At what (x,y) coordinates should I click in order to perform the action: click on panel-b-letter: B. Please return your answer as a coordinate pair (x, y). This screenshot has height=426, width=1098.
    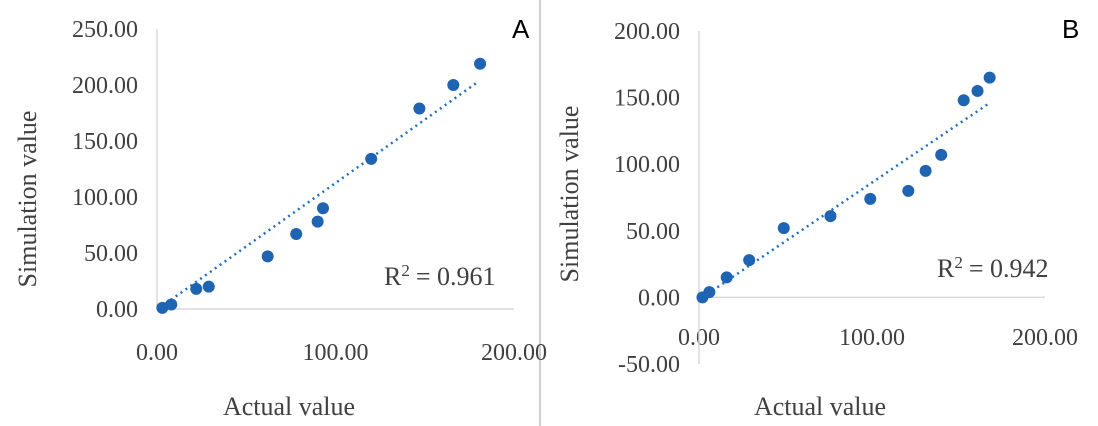
    Looking at the image, I should click on (1070, 29).